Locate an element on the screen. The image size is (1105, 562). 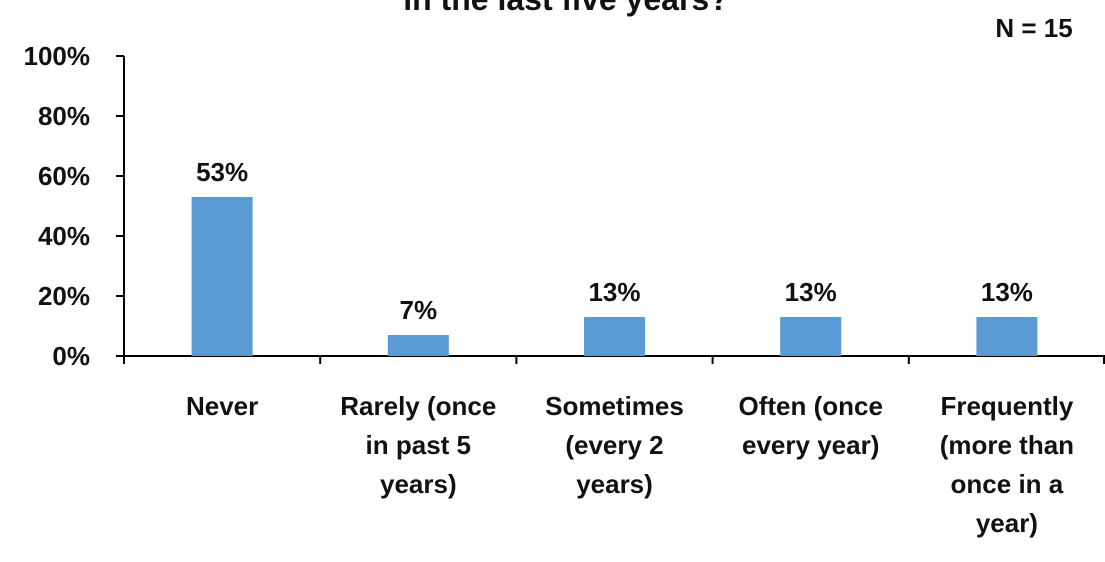
category-label-line: in past 5 is located at coordinates (418, 445).